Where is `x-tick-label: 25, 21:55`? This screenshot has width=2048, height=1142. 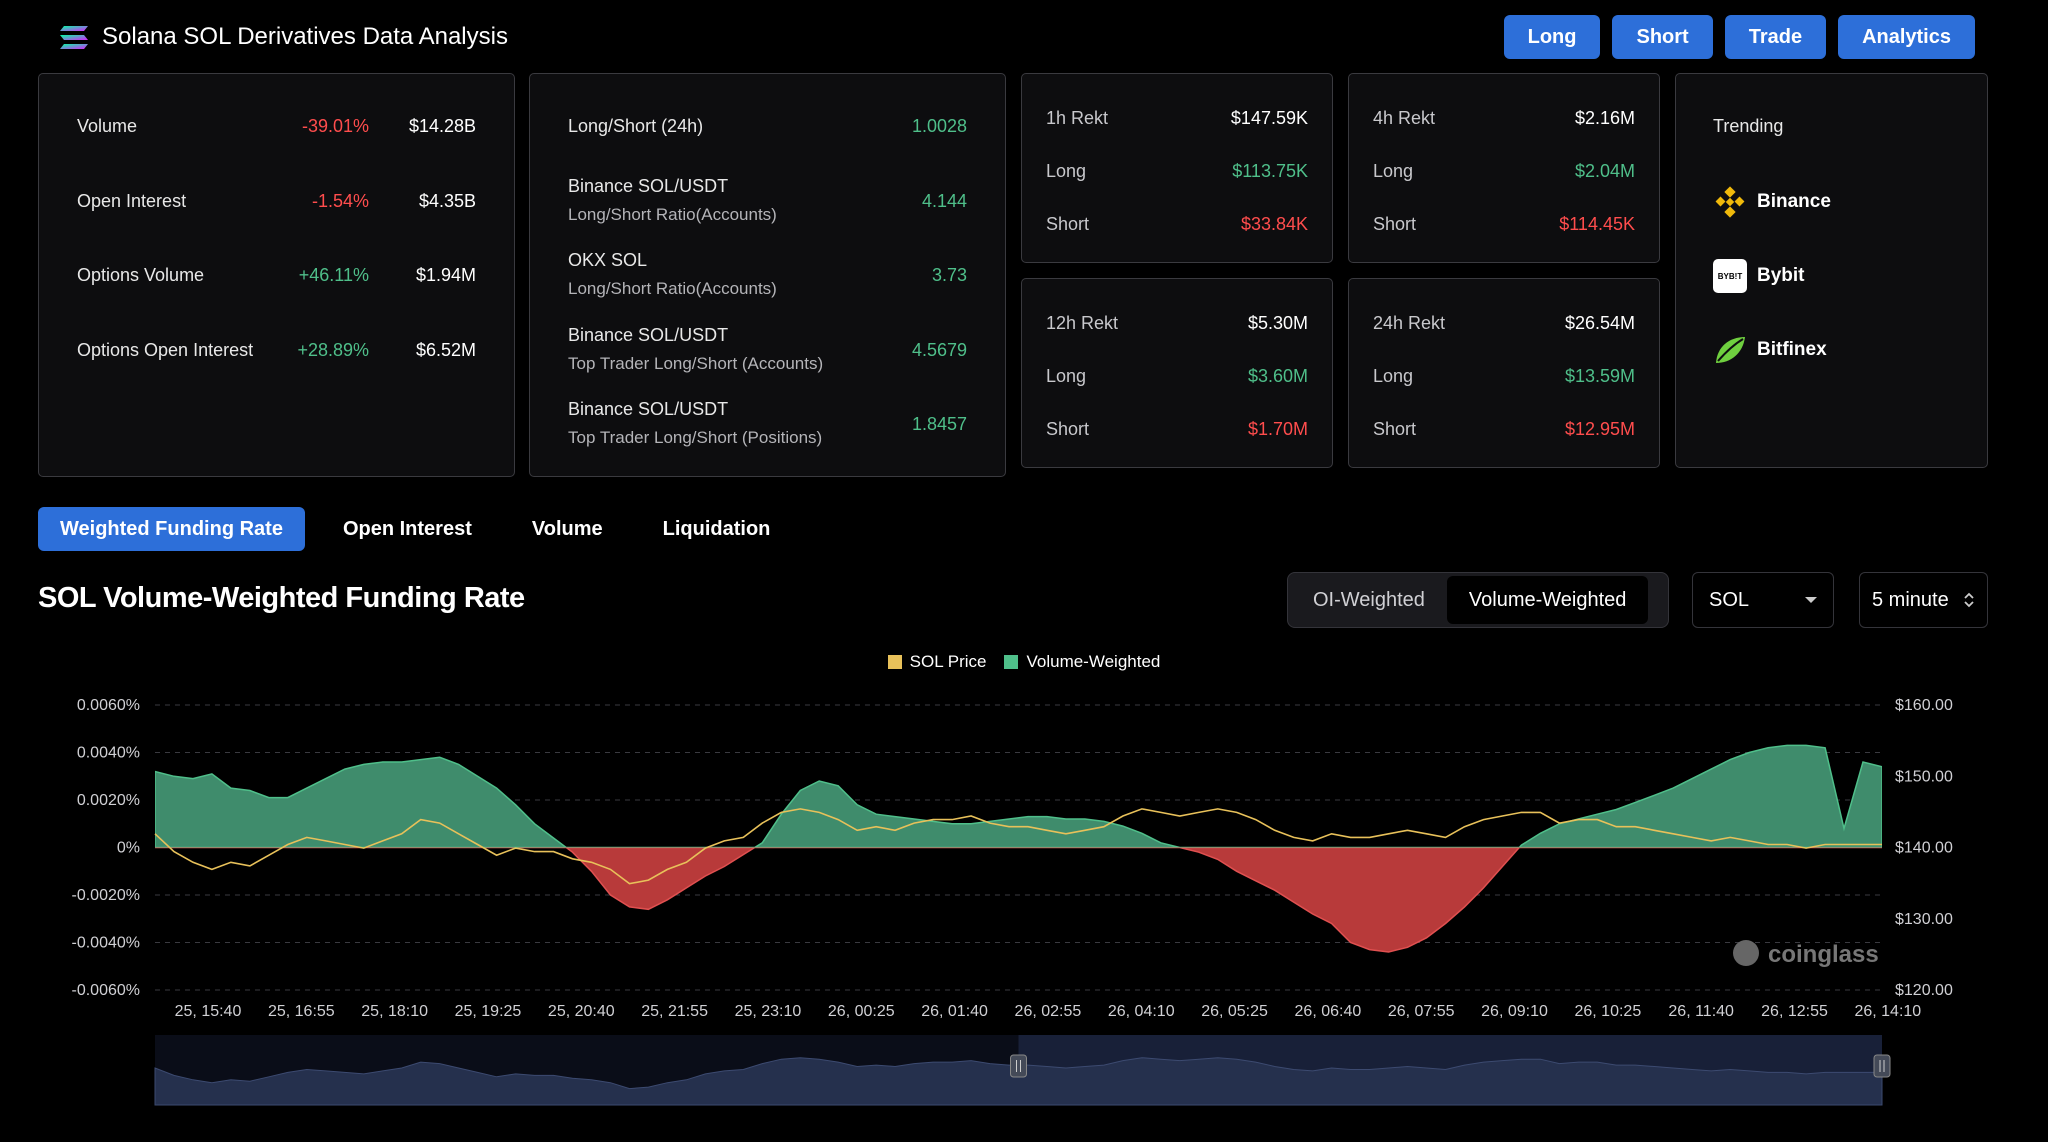 x-tick-label: 25, 21:55 is located at coordinates (674, 1011).